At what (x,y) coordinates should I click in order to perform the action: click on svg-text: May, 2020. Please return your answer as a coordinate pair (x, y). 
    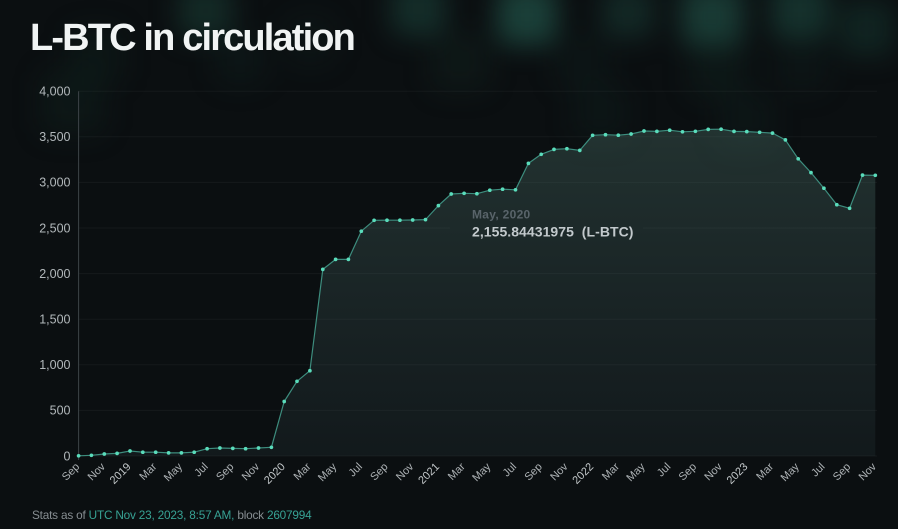
    Looking at the image, I should click on (501, 215).